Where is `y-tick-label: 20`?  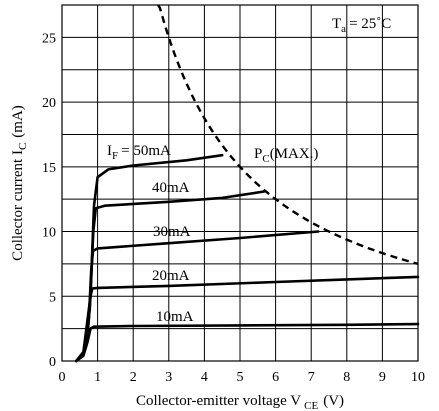 y-tick-label: 20 is located at coordinates (49, 103).